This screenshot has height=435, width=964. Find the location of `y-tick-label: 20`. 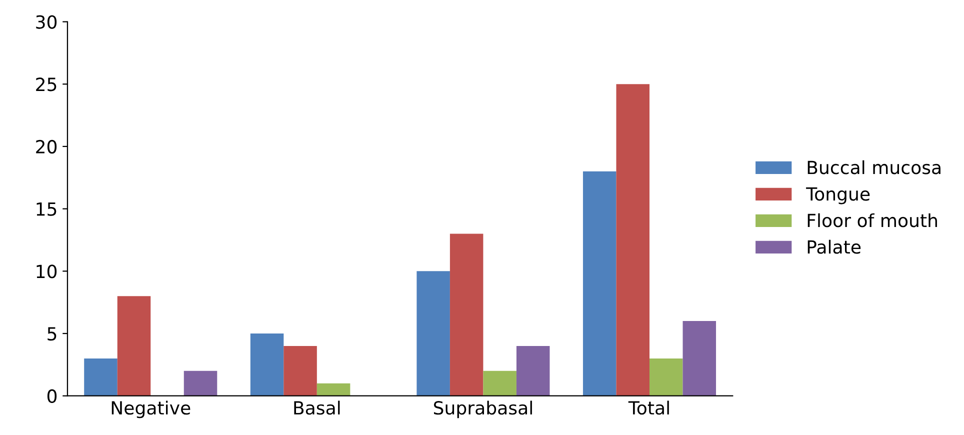

y-tick-label: 20 is located at coordinates (46, 147).